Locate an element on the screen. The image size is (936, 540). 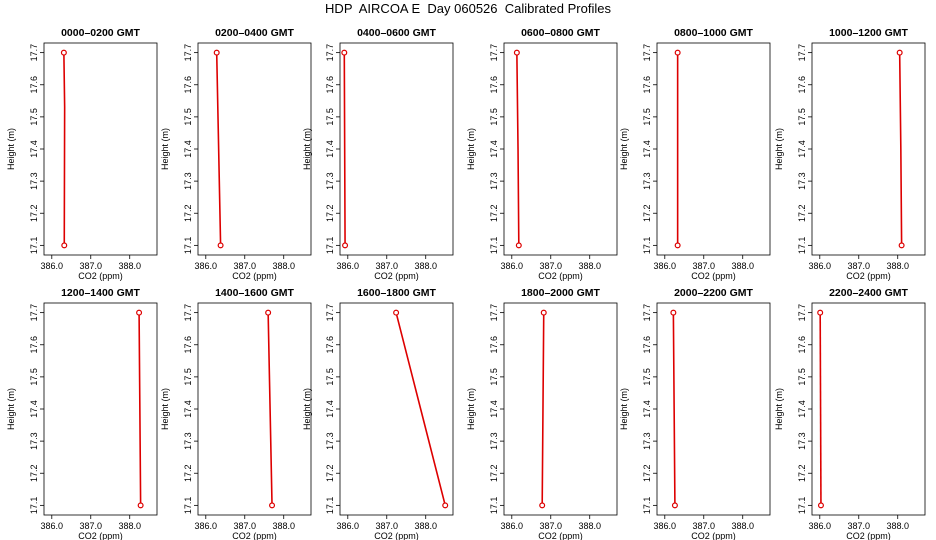
panel-title: 0000–0200 GMT is located at coordinates (100, 33).